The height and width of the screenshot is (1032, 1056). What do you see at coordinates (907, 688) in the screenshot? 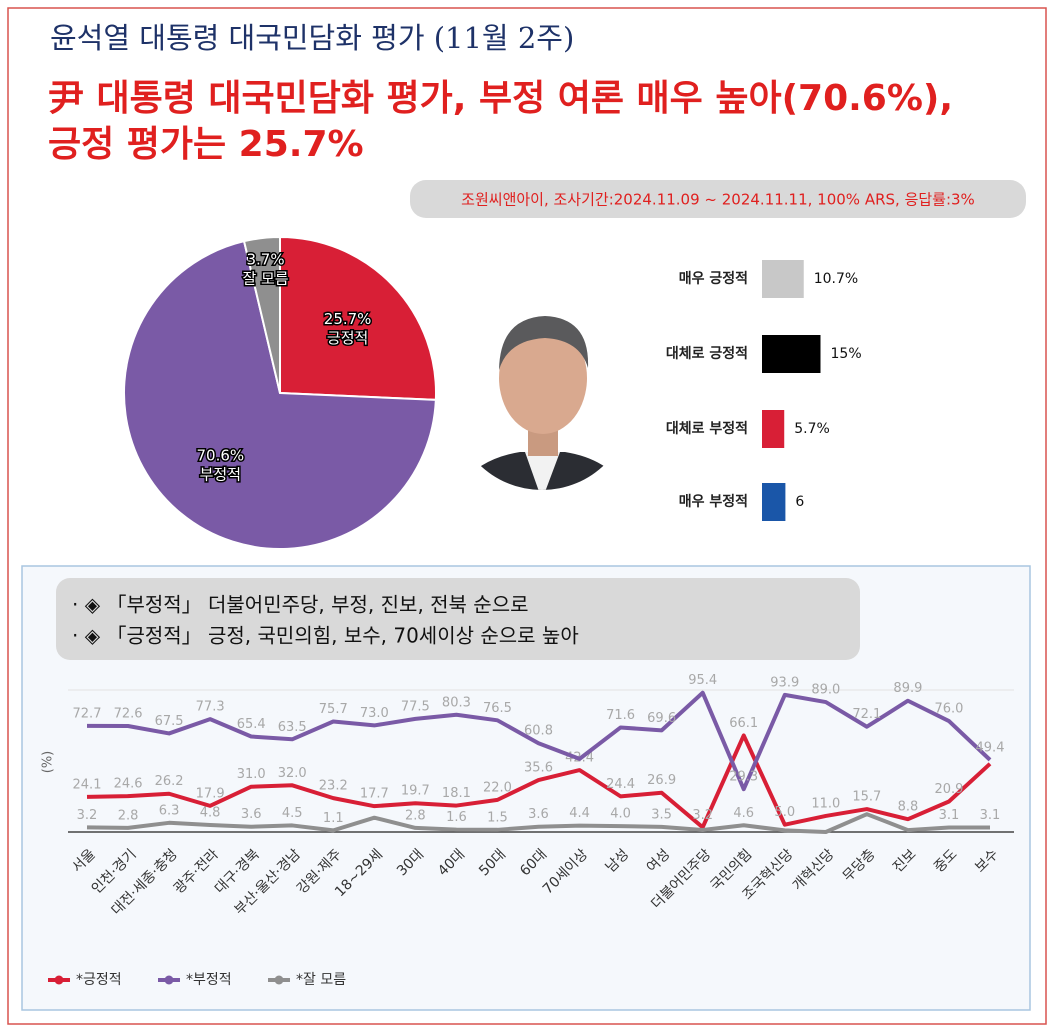
I see `data-label: 89.9` at bounding box center [907, 688].